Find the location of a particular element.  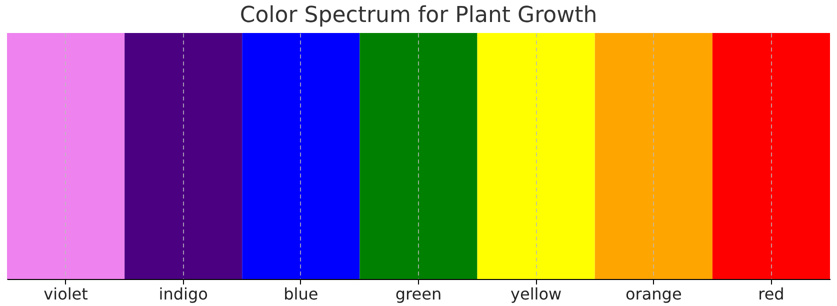

x-tick-label: blue is located at coordinates (301, 294).